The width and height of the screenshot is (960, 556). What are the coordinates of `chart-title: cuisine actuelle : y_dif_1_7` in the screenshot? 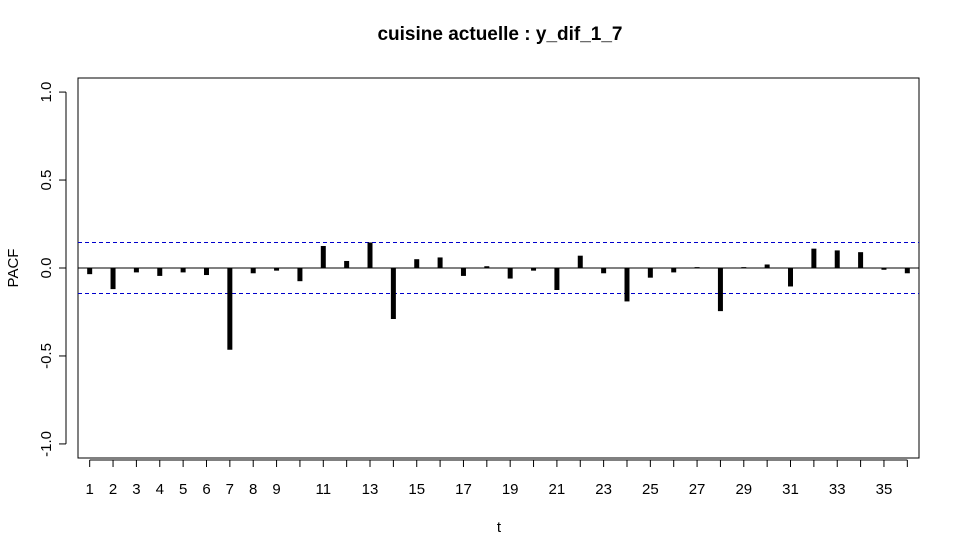 It's located at (499, 34).